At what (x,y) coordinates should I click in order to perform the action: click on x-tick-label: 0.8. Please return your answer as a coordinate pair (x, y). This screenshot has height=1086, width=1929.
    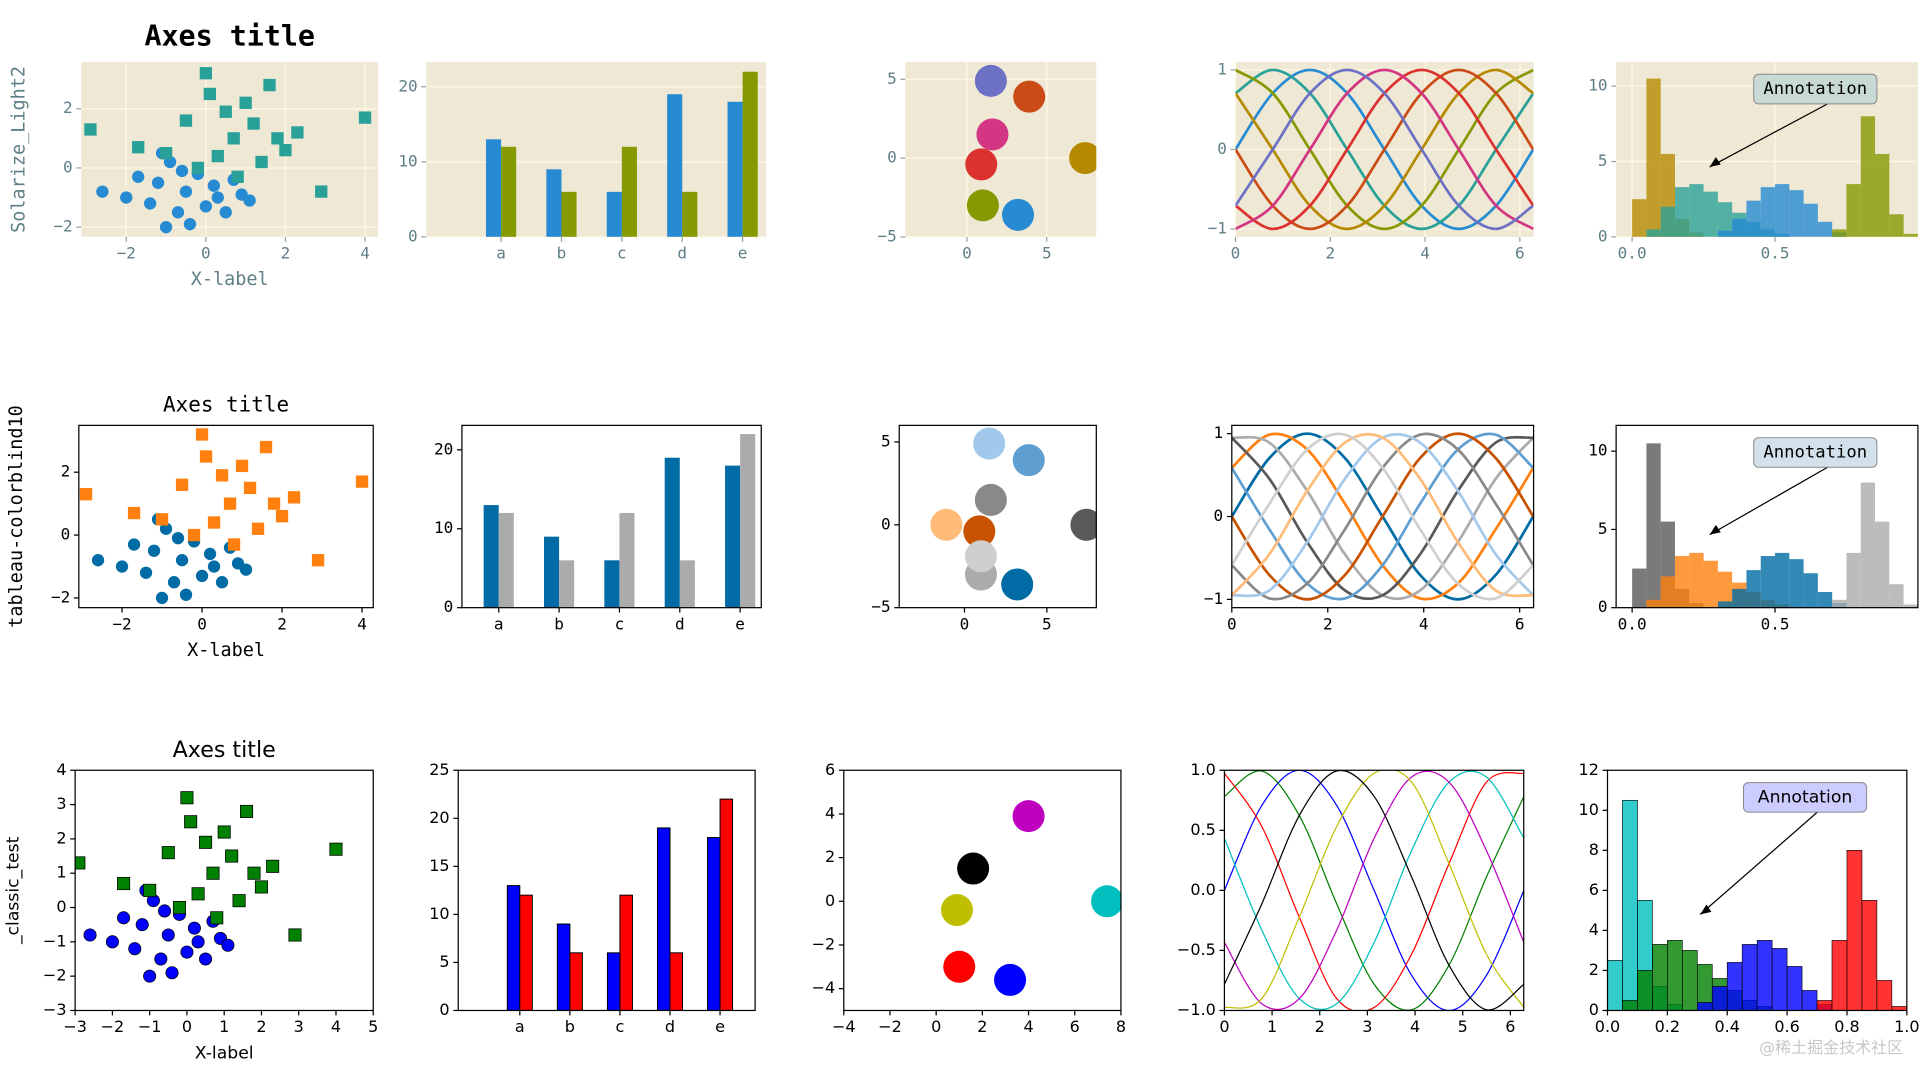
    Looking at the image, I should click on (1846, 1026).